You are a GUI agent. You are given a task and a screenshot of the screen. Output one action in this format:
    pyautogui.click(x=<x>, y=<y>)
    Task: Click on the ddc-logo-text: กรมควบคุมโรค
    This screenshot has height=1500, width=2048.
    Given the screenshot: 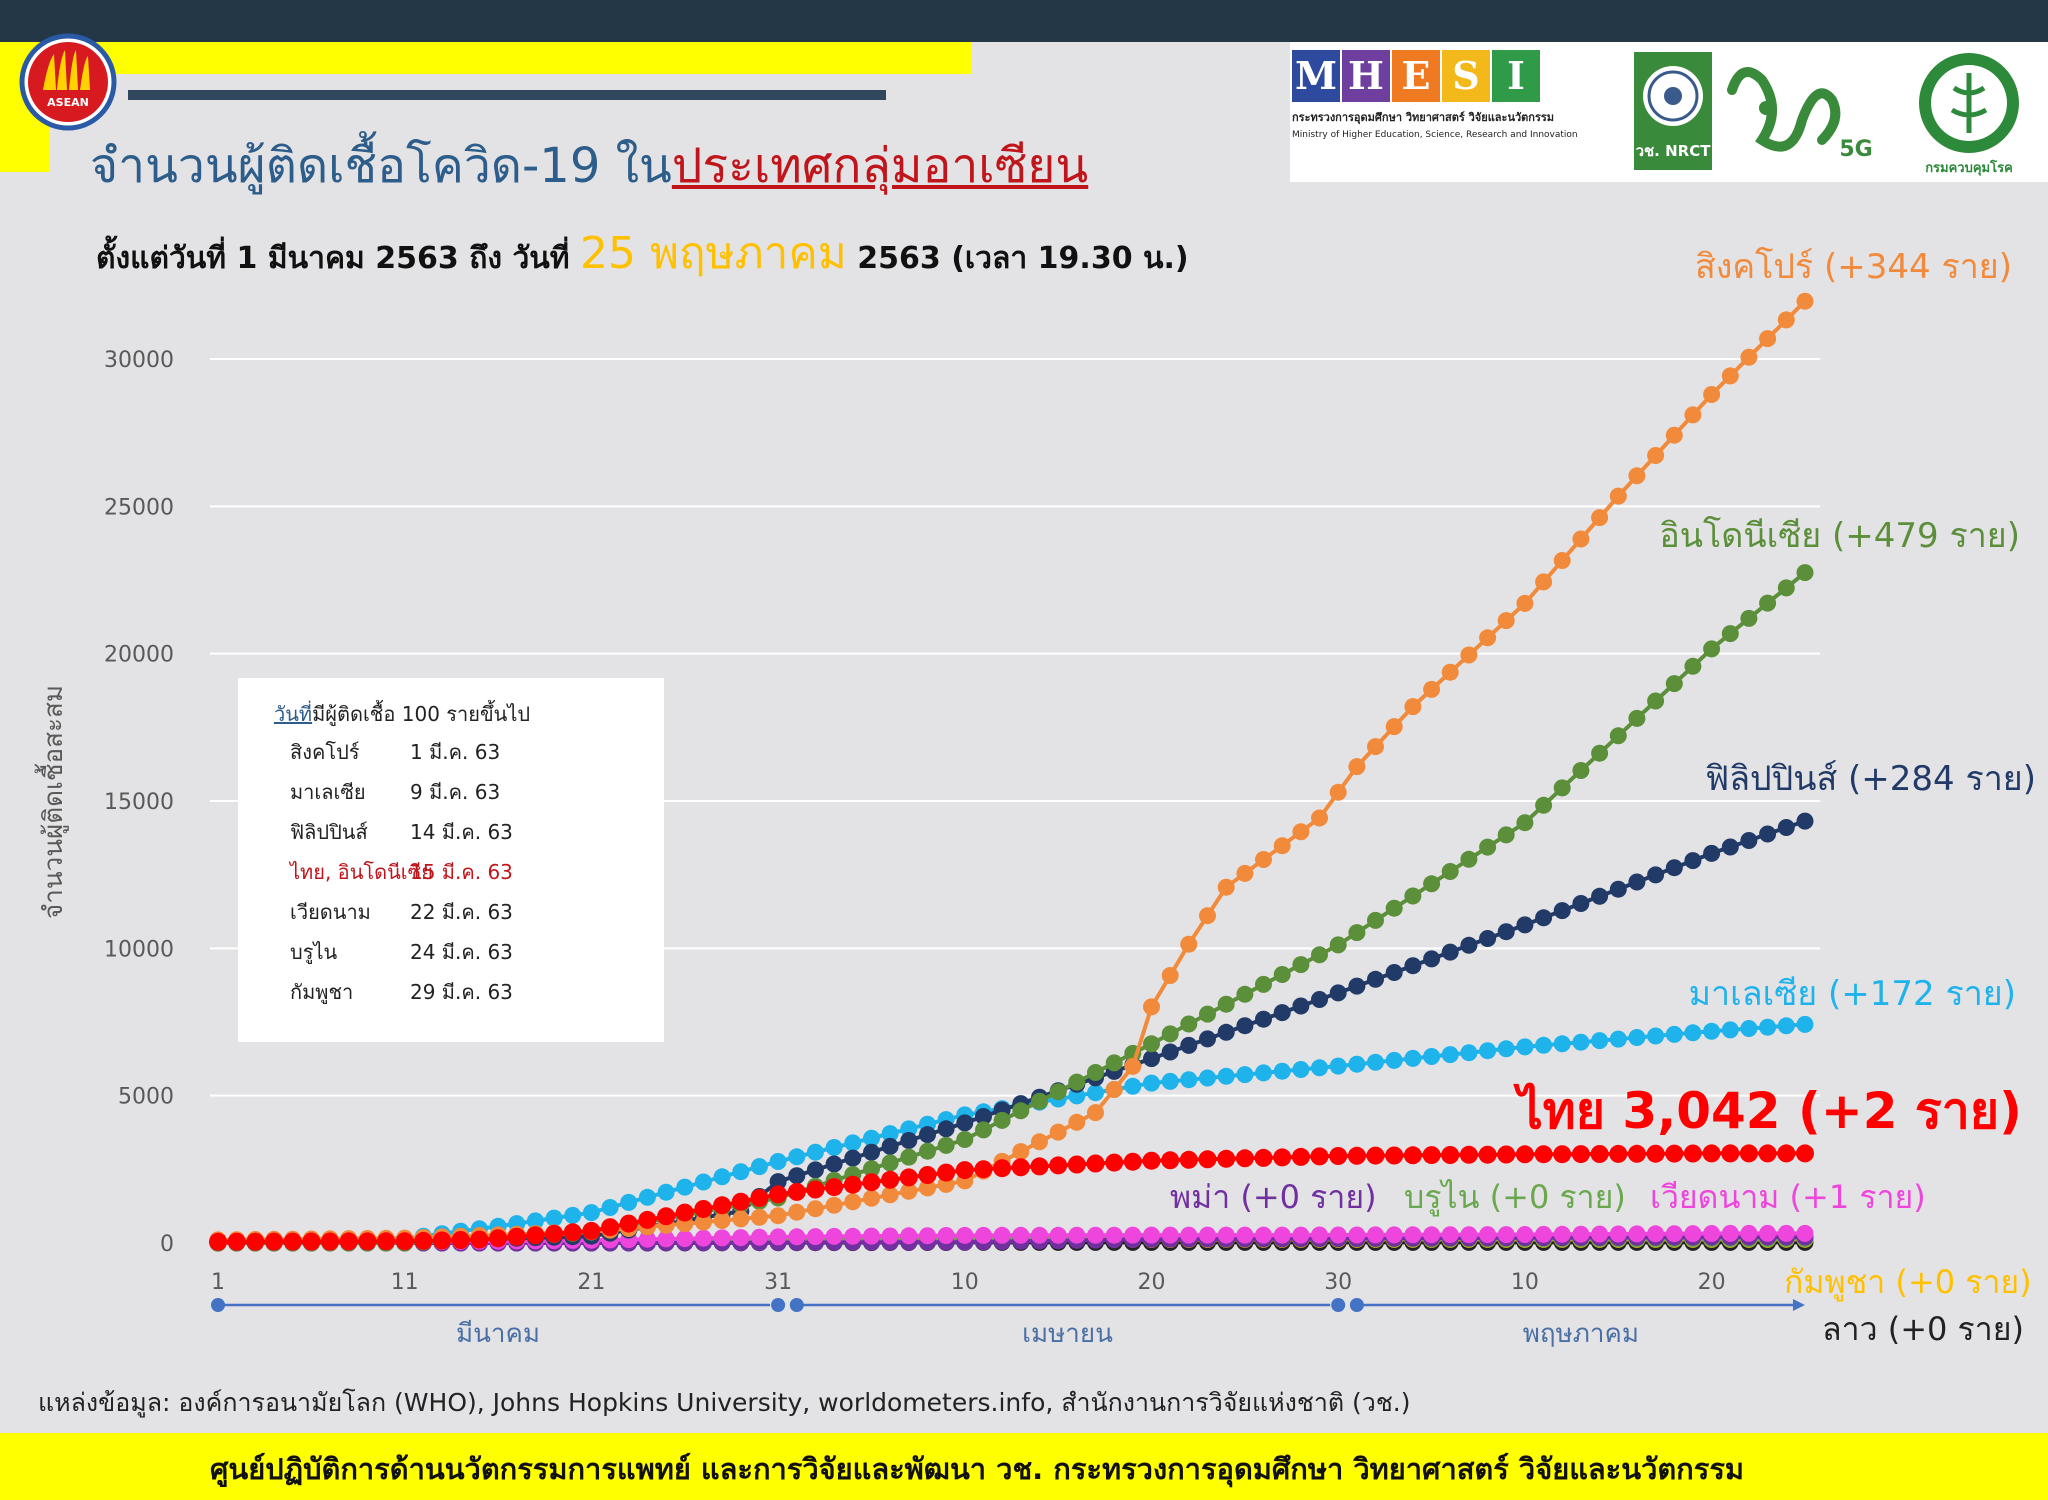 What is the action you would take?
    pyautogui.click(x=1969, y=167)
    